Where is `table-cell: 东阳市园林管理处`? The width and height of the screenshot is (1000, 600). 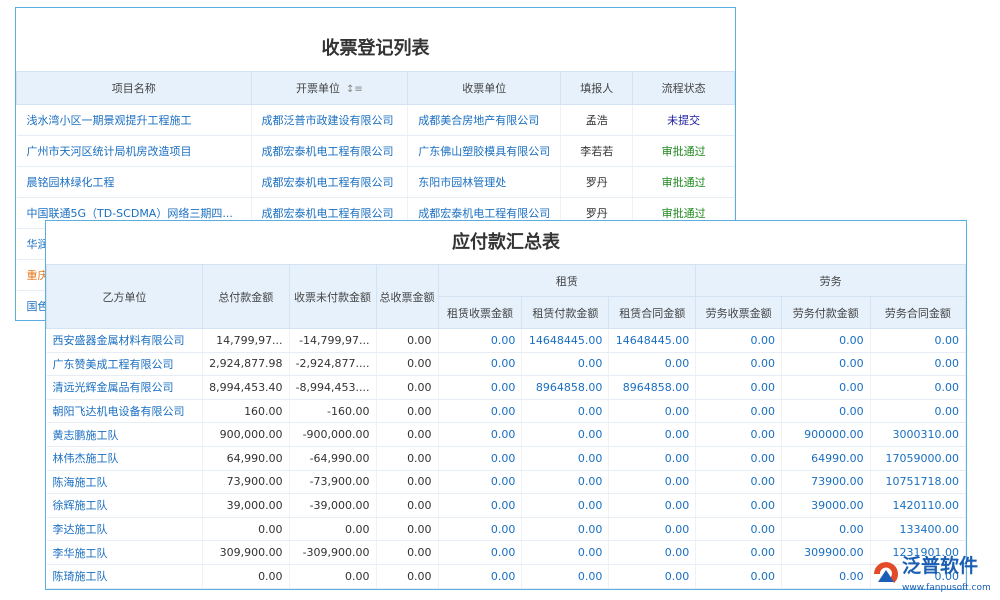
table-cell: 东阳市园林管理处 is located at coordinates (484, 182).